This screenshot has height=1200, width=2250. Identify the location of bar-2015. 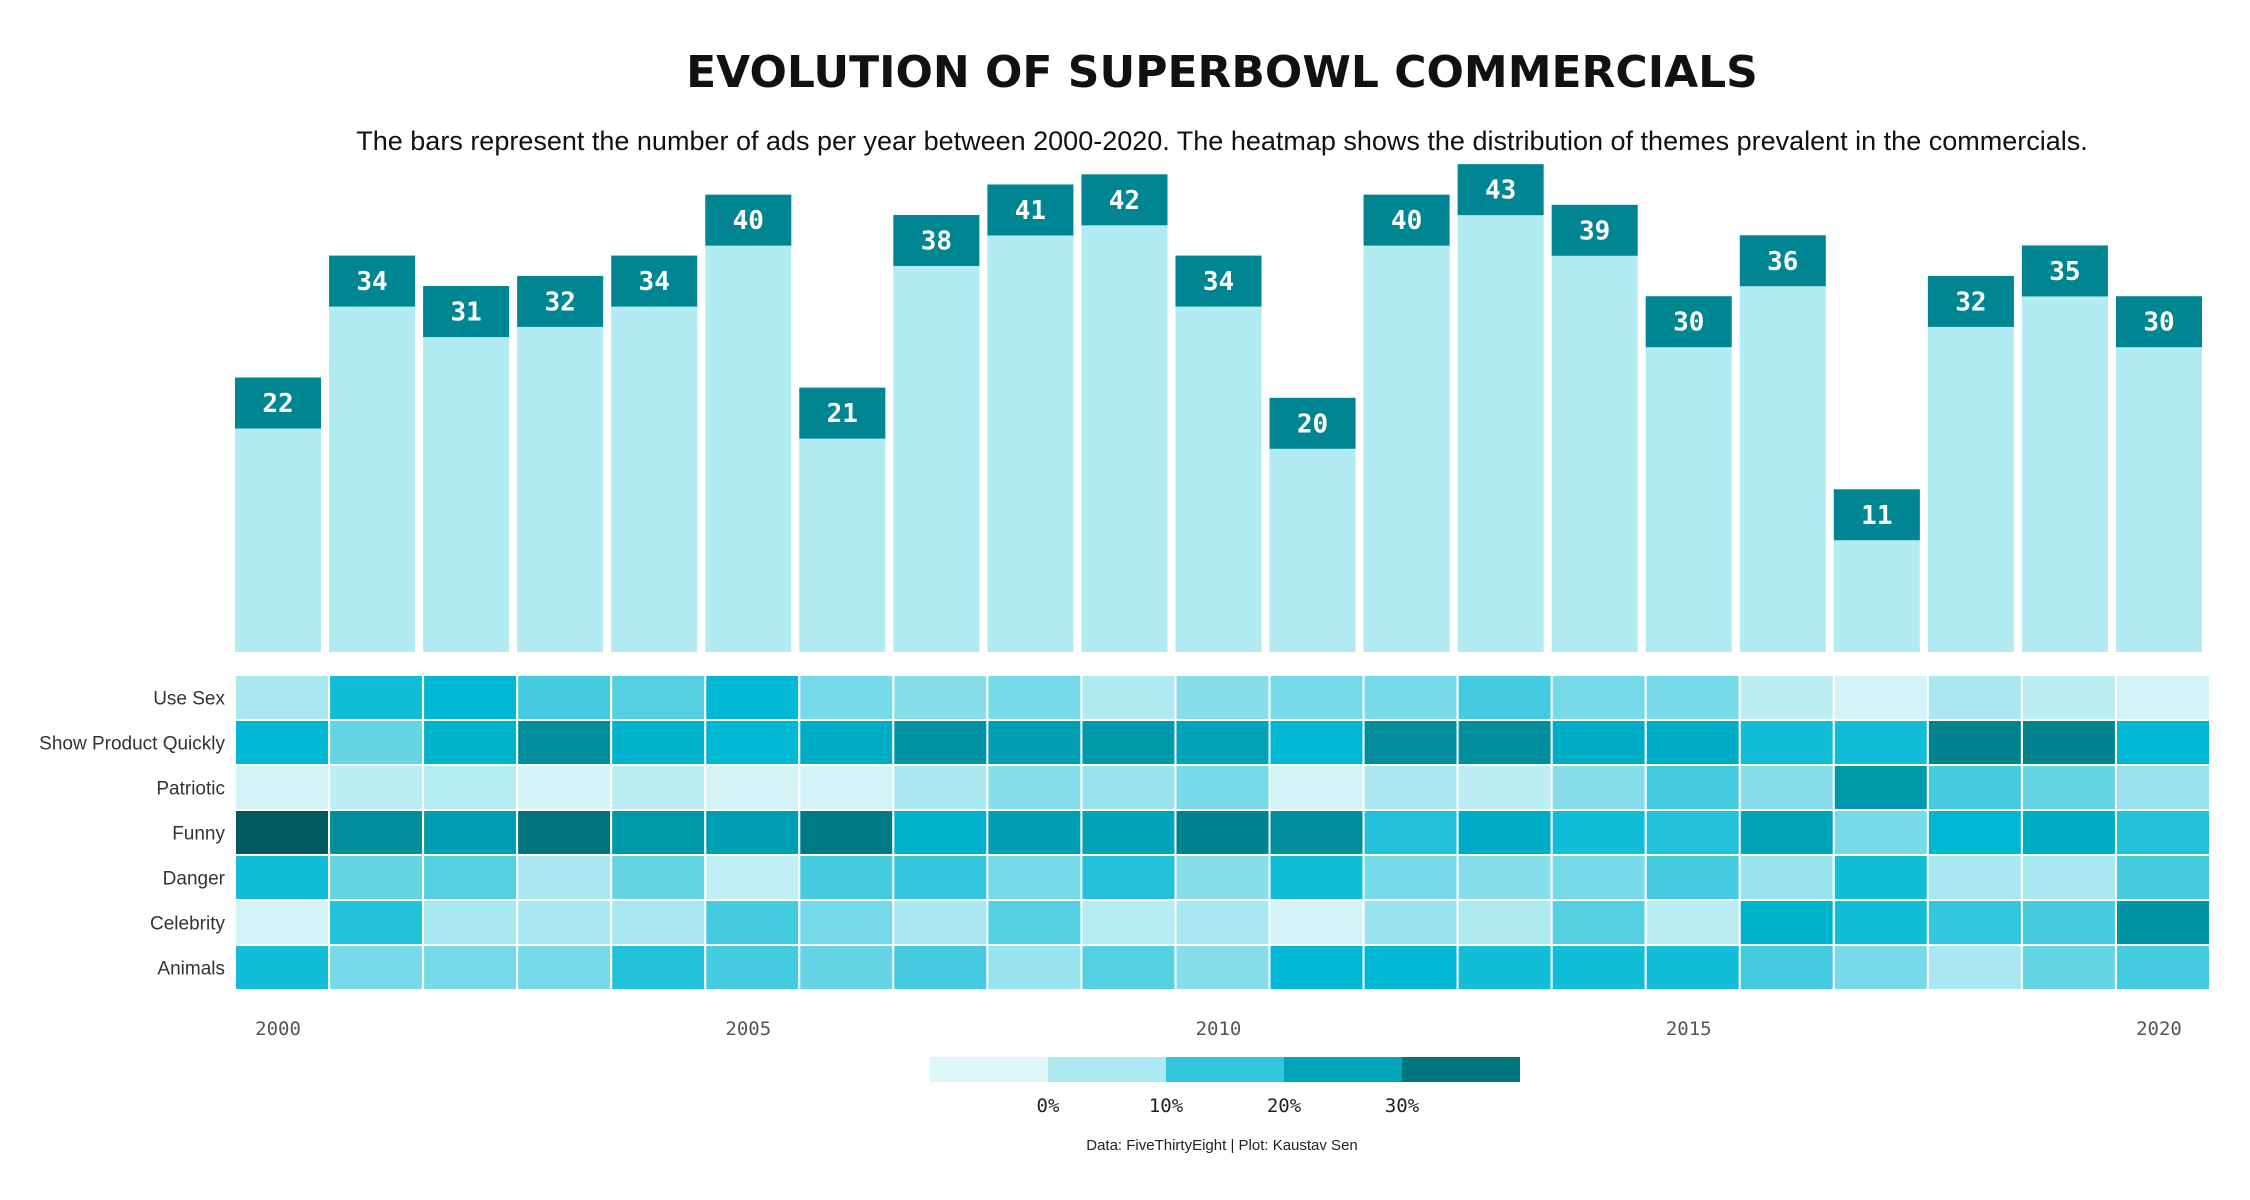
(1688, 499).